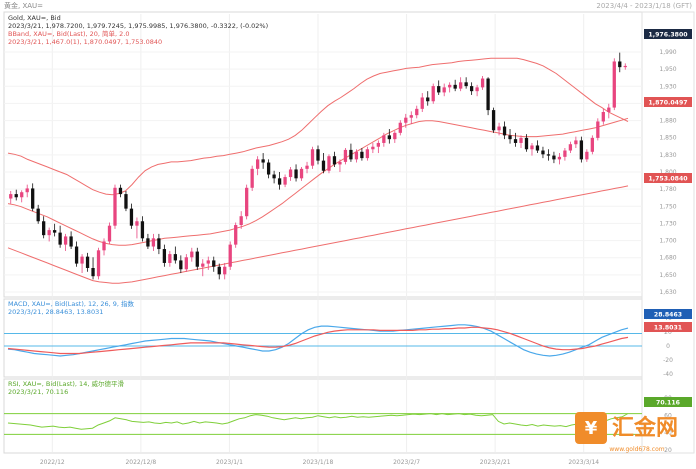  I want to click on watermark-brand: 汇金网, so click(645, 428).